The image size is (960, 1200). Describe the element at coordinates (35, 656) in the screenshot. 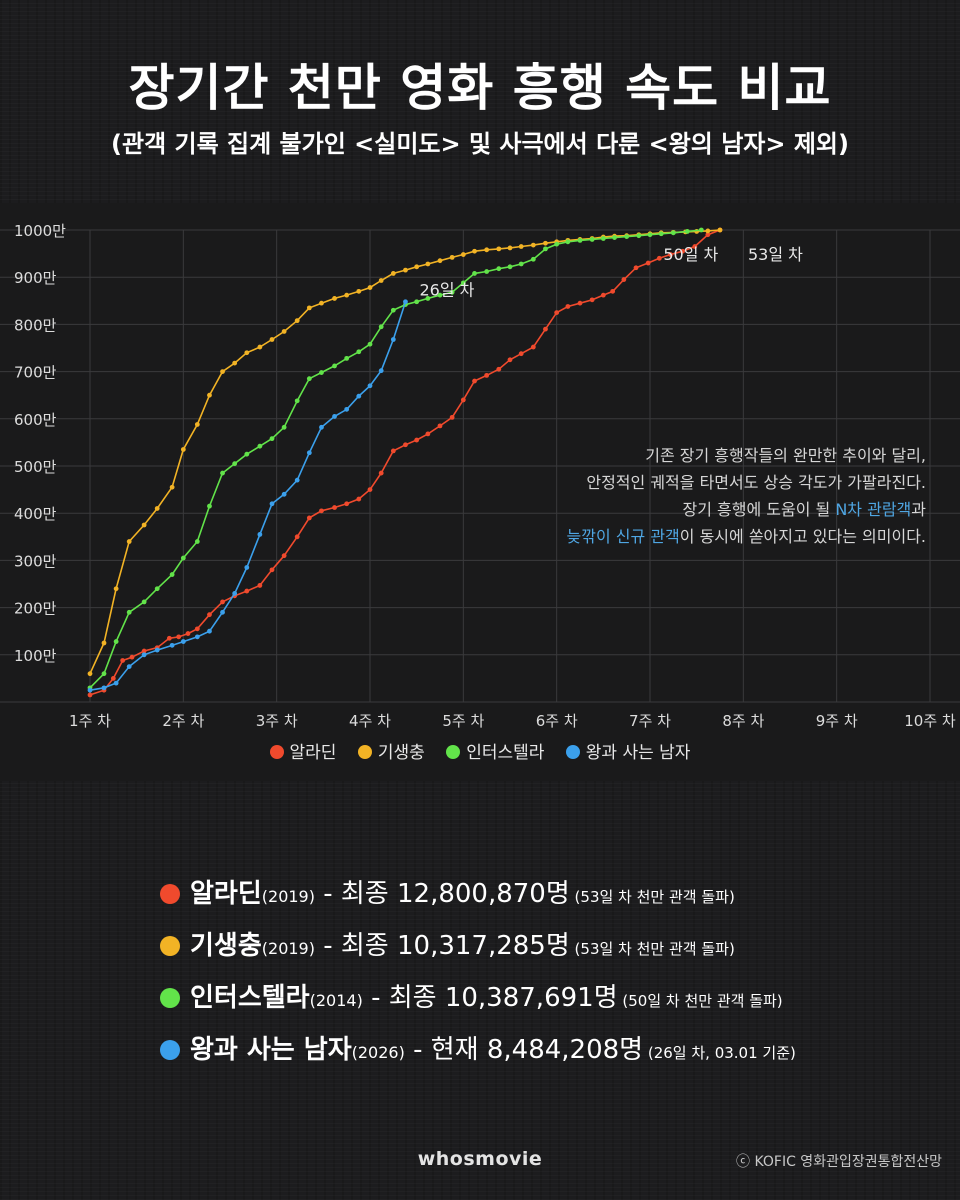

I see `y-tick-label: 100만` at that location.